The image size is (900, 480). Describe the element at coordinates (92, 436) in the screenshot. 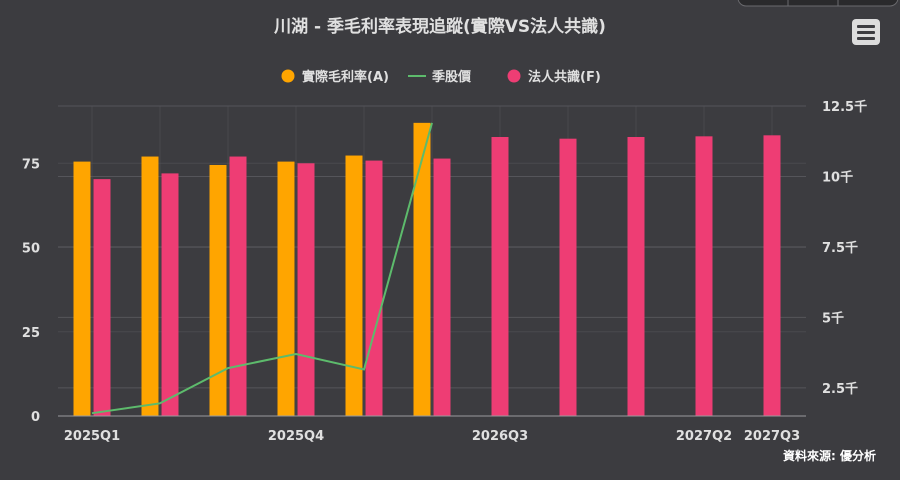

I see `x-tick-label: 2025Q1` at that location.